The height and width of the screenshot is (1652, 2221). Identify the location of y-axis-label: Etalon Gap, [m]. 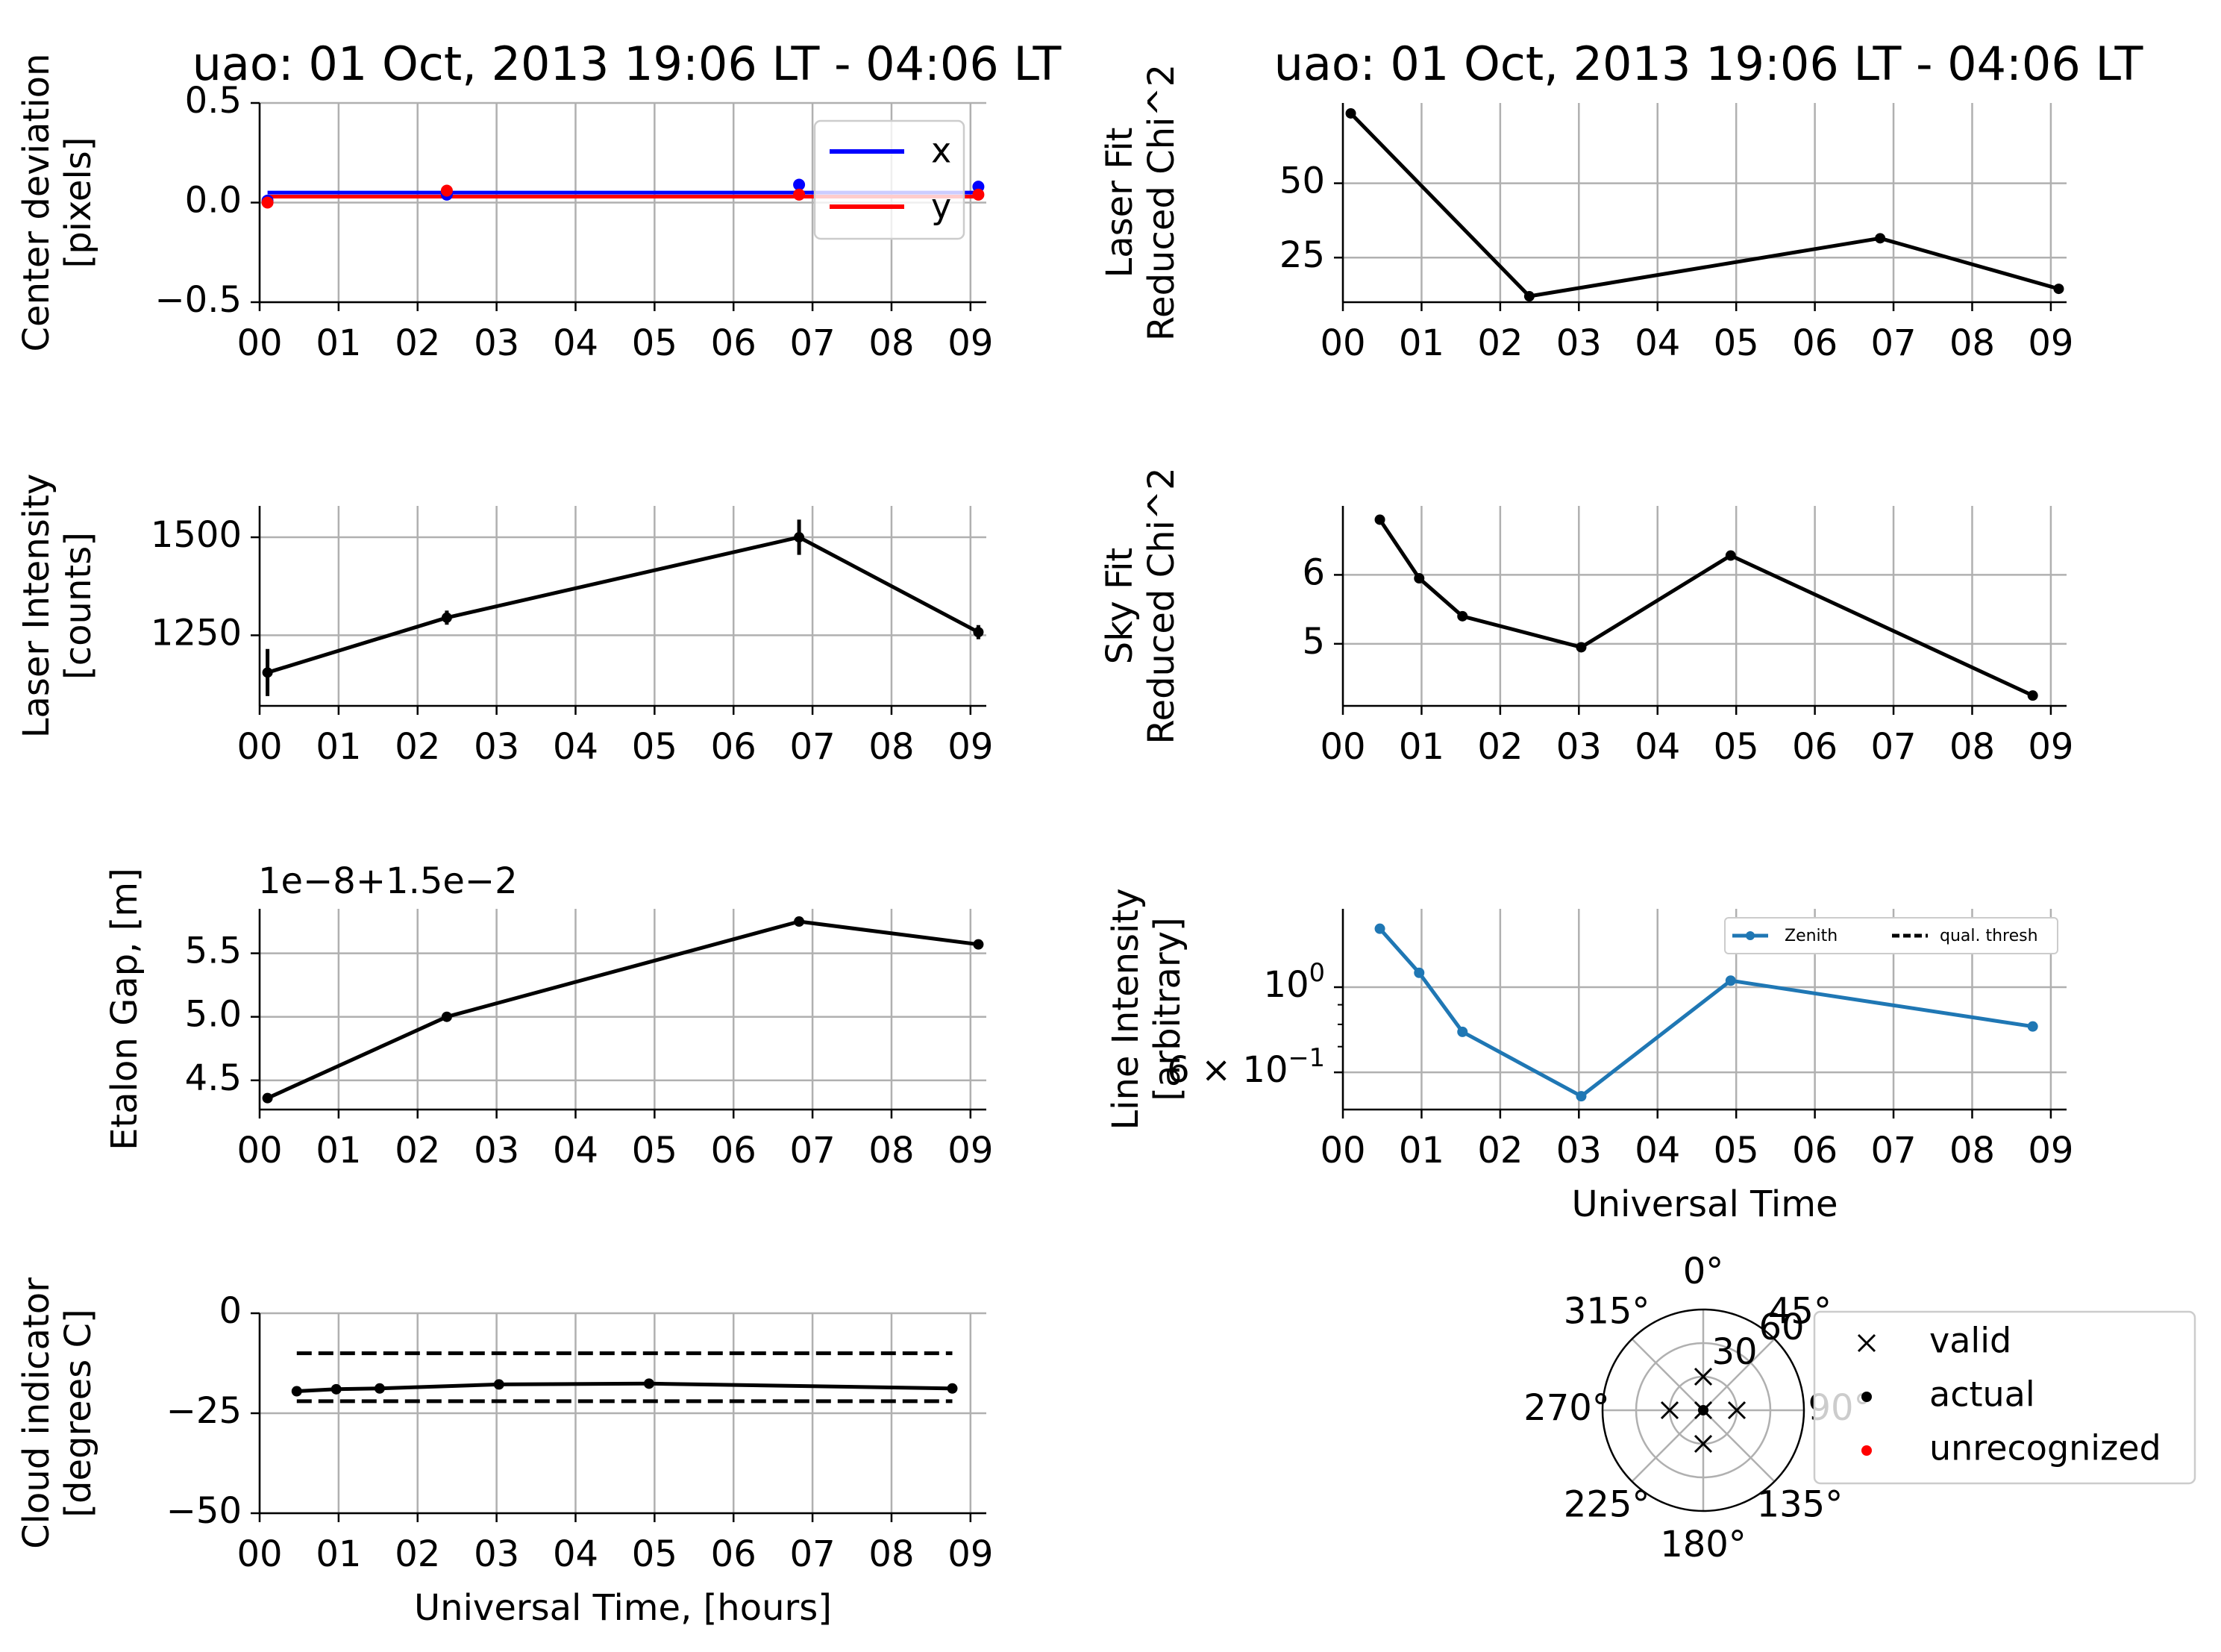
(125, 1009).